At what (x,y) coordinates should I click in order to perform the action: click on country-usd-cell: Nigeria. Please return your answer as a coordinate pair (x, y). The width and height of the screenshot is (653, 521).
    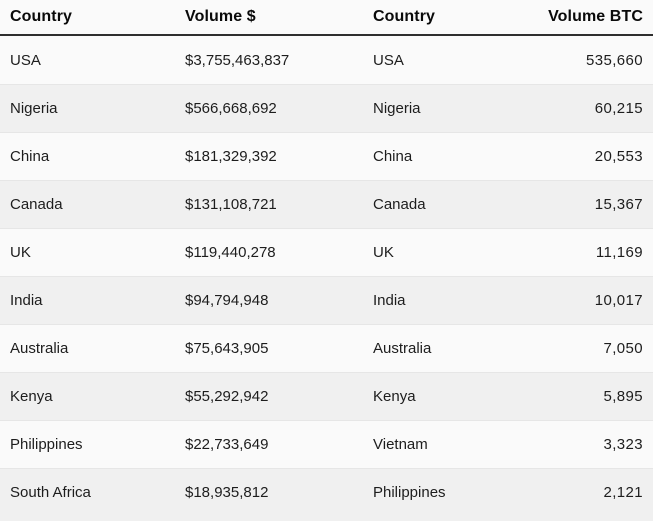
    Looking at the image, I should click on (34, 108).